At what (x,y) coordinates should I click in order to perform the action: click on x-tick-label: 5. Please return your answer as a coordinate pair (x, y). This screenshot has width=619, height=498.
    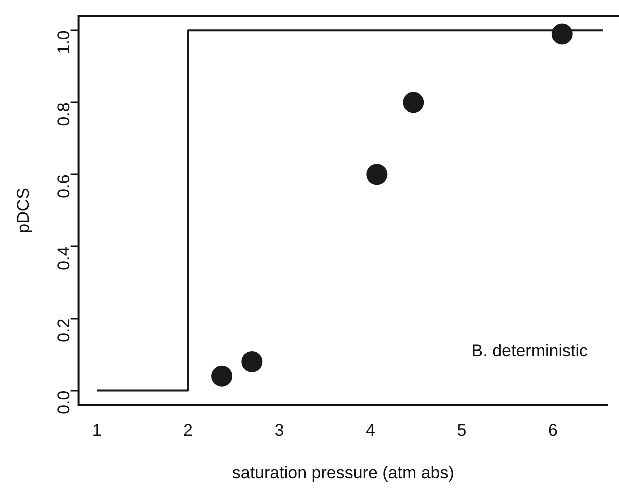
    Looking at the image, I should click on (462, 430).